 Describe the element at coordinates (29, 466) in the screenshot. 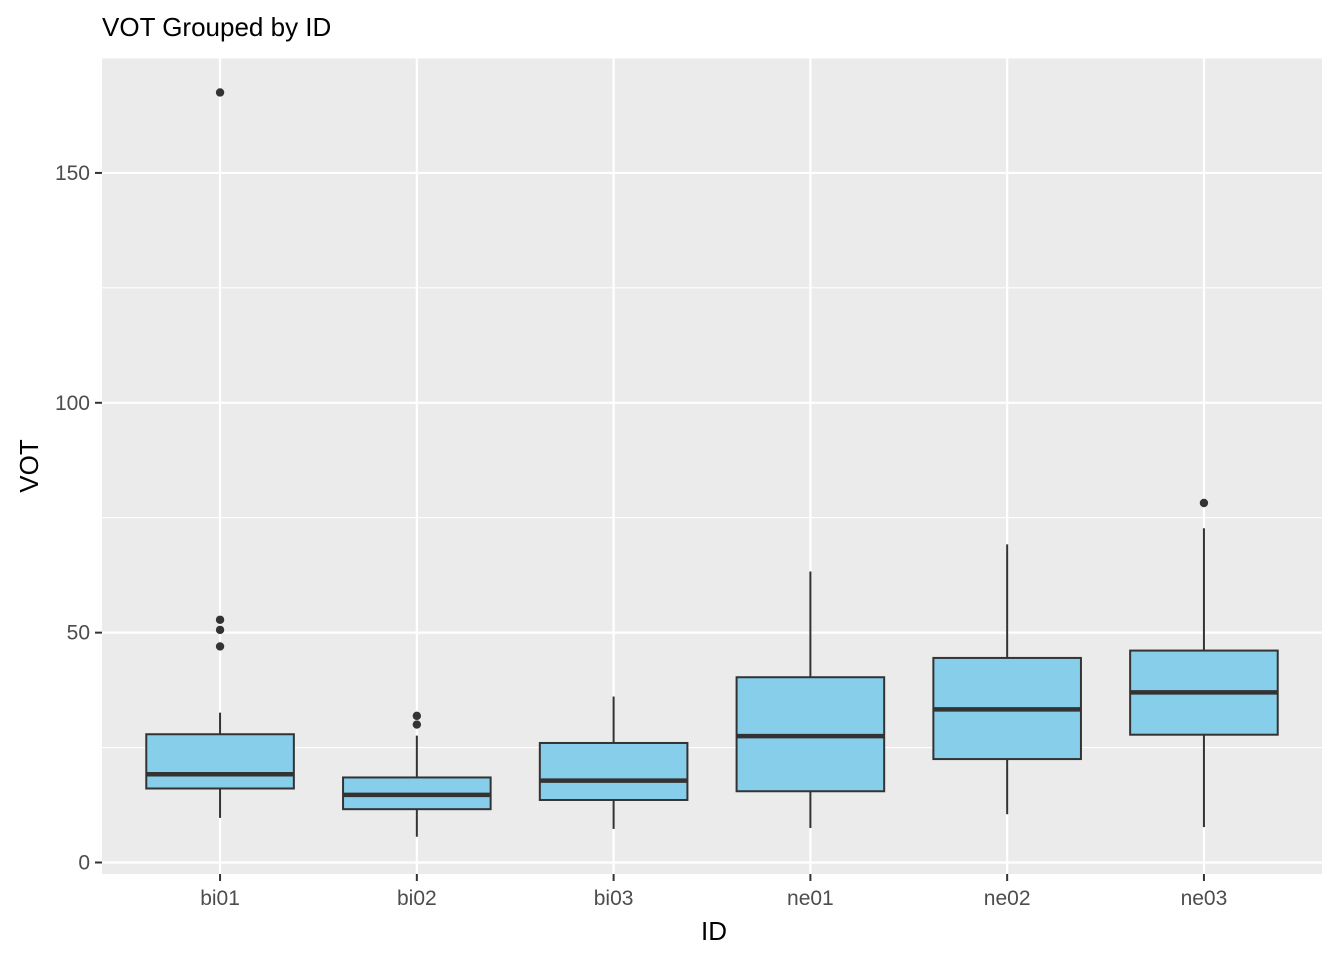

I see `y-axis-title: VOT` at that location.